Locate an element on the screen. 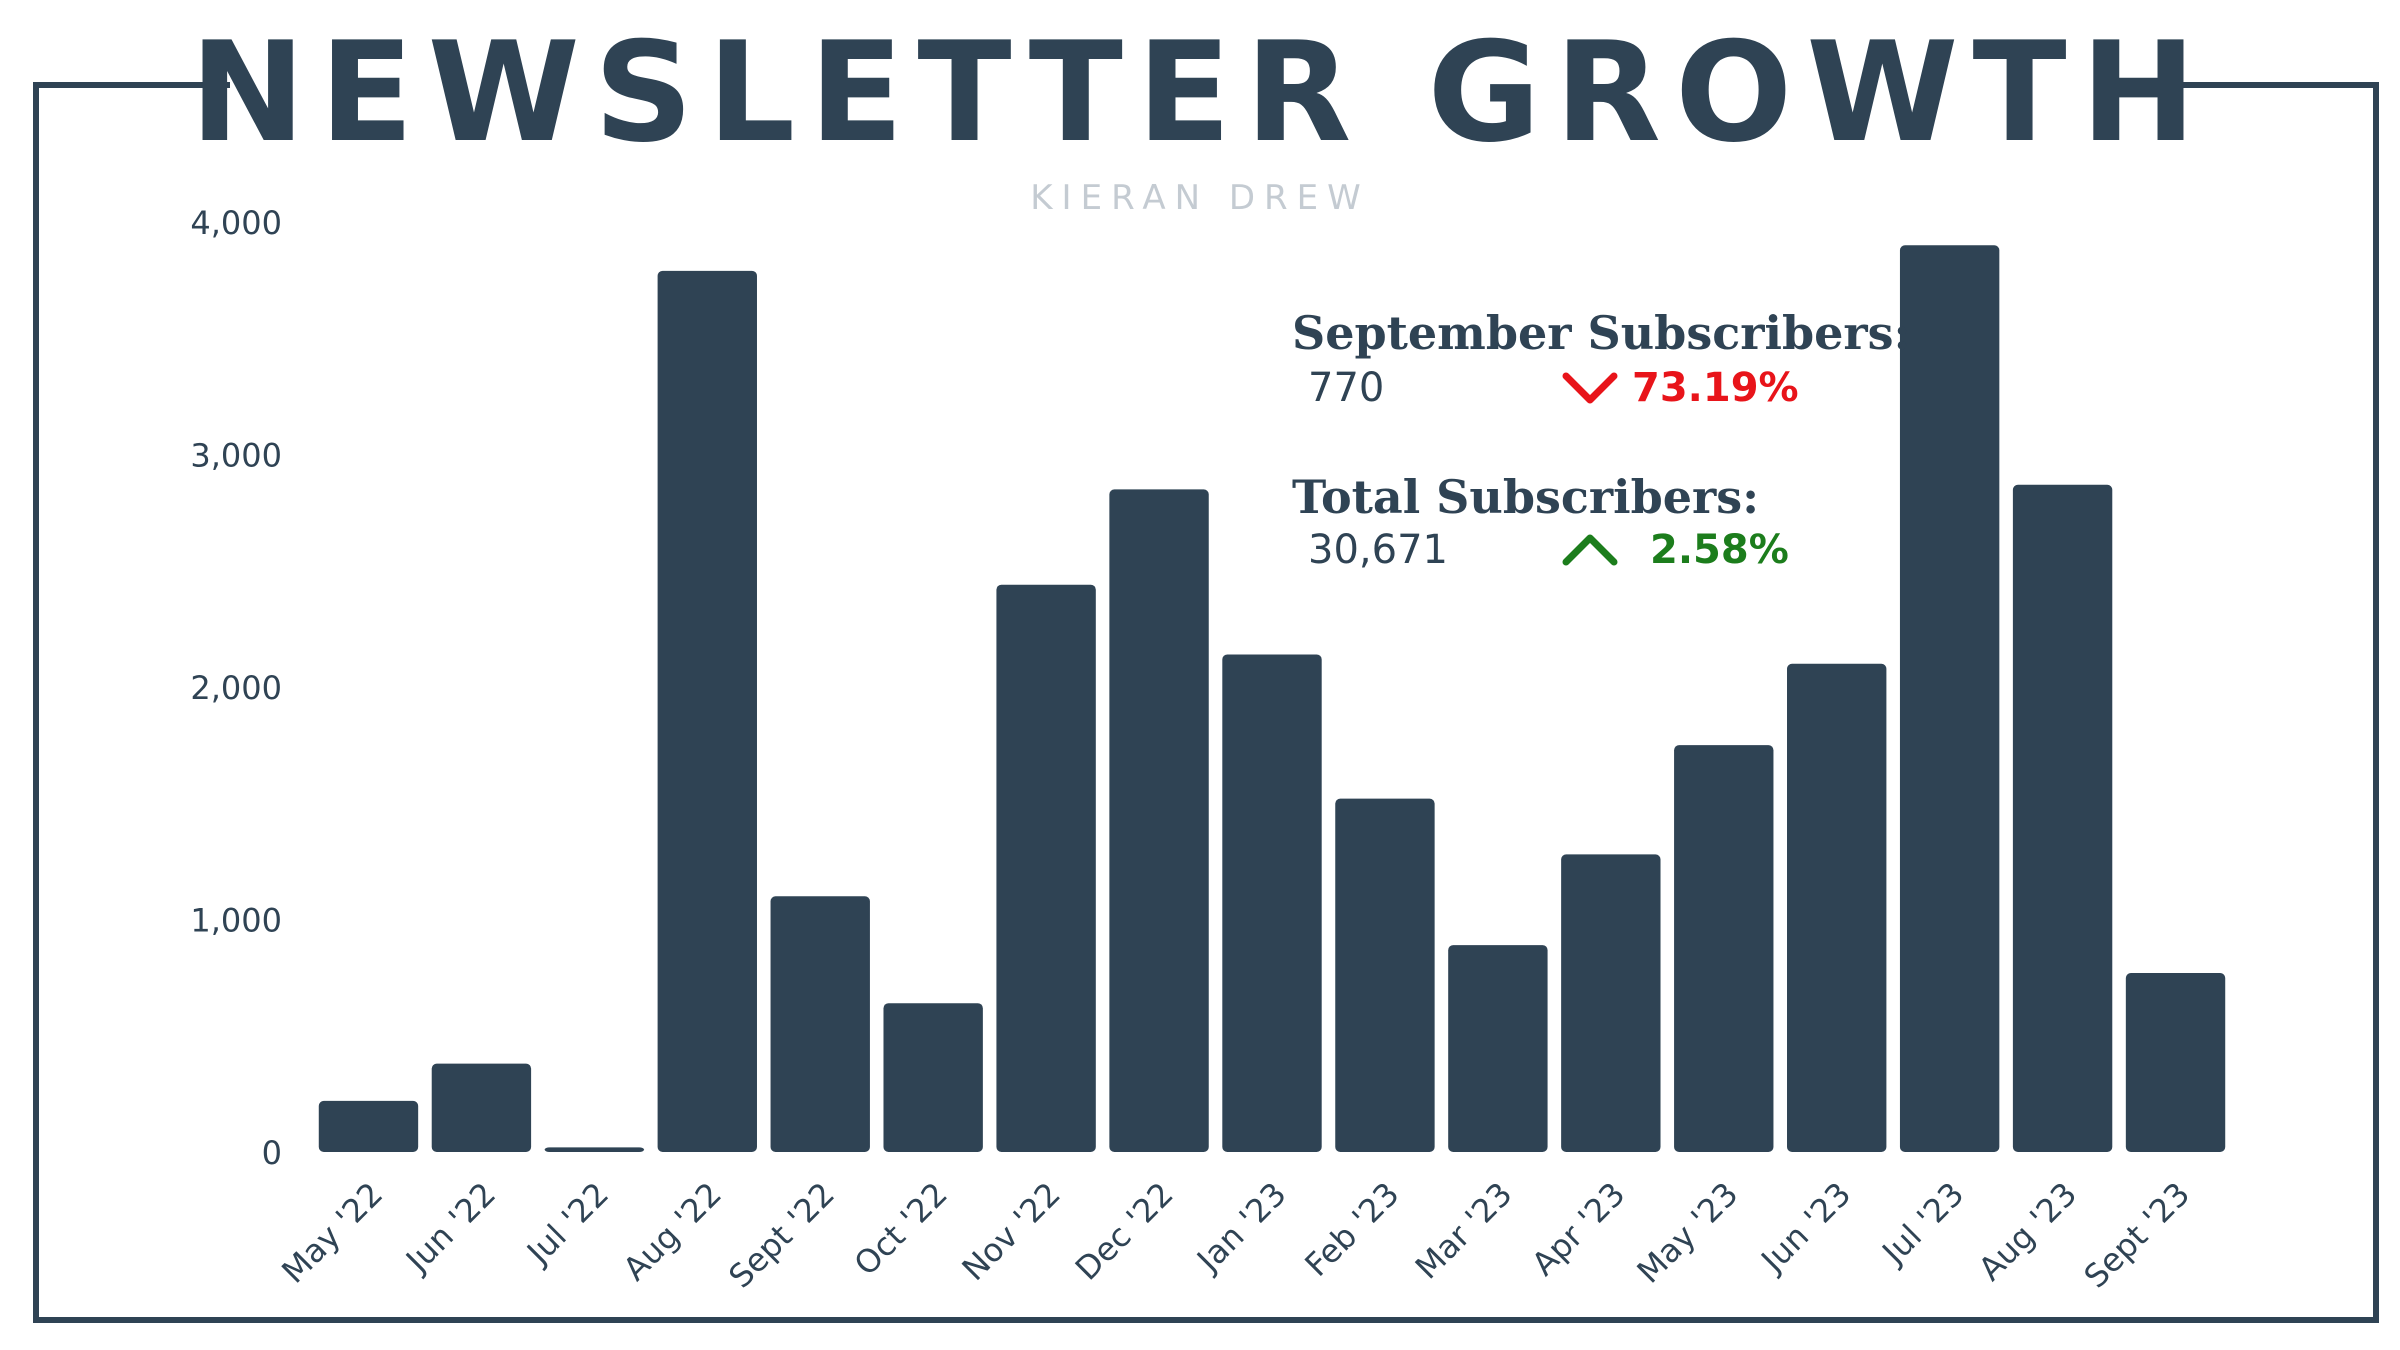 The image size is (2400, 1350). x-tick-label: Aug '23 is located at coordinates (2027, 1231).